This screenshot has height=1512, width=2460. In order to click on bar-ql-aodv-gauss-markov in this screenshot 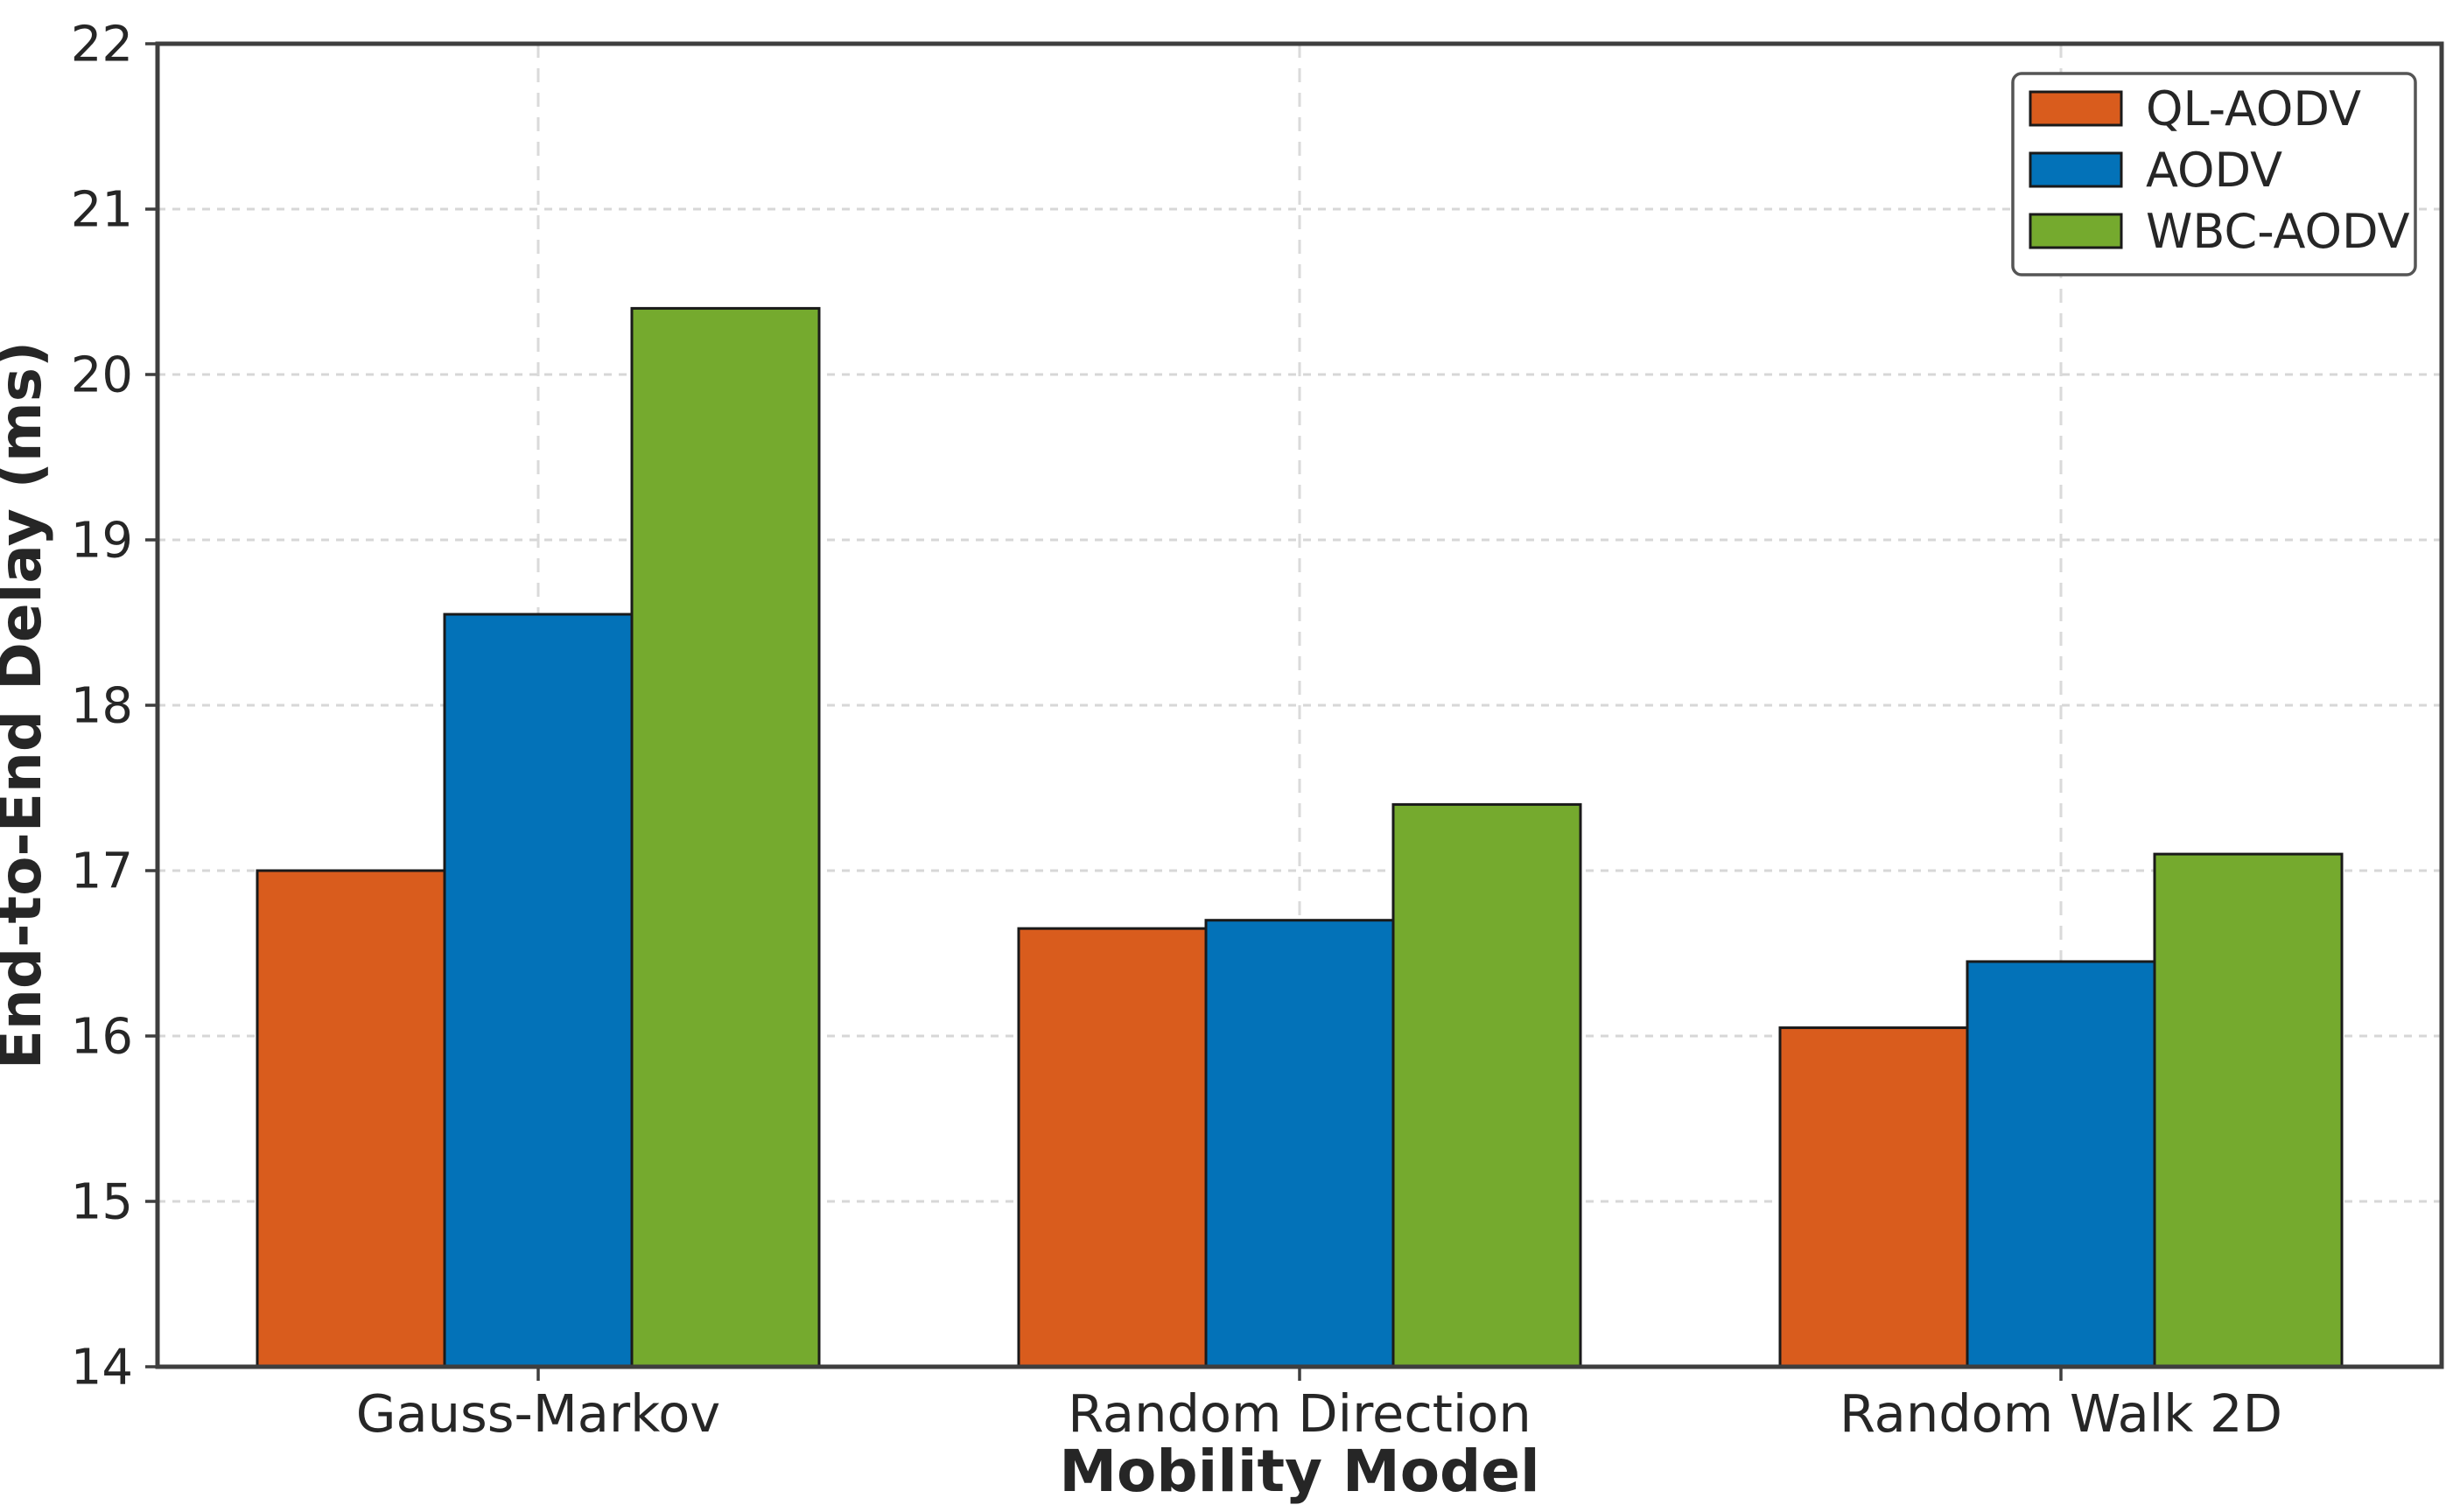, I will do `click(351, 1118)`.